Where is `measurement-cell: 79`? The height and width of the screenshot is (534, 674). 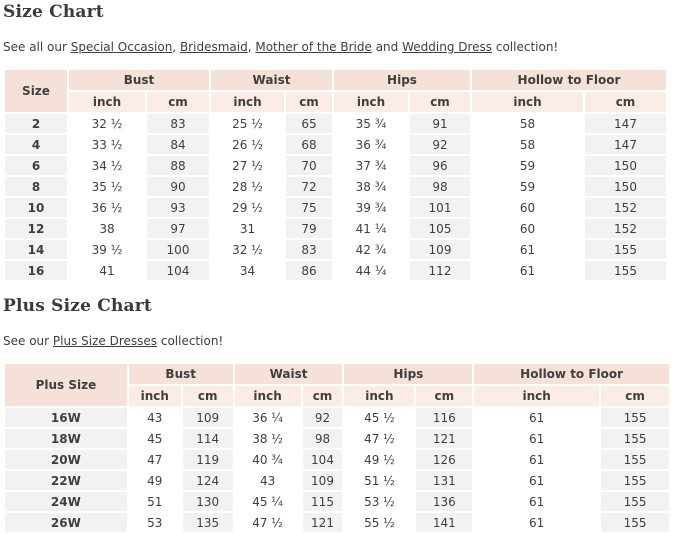
measurement-cell: 79 is located at coordinates (309, 228).